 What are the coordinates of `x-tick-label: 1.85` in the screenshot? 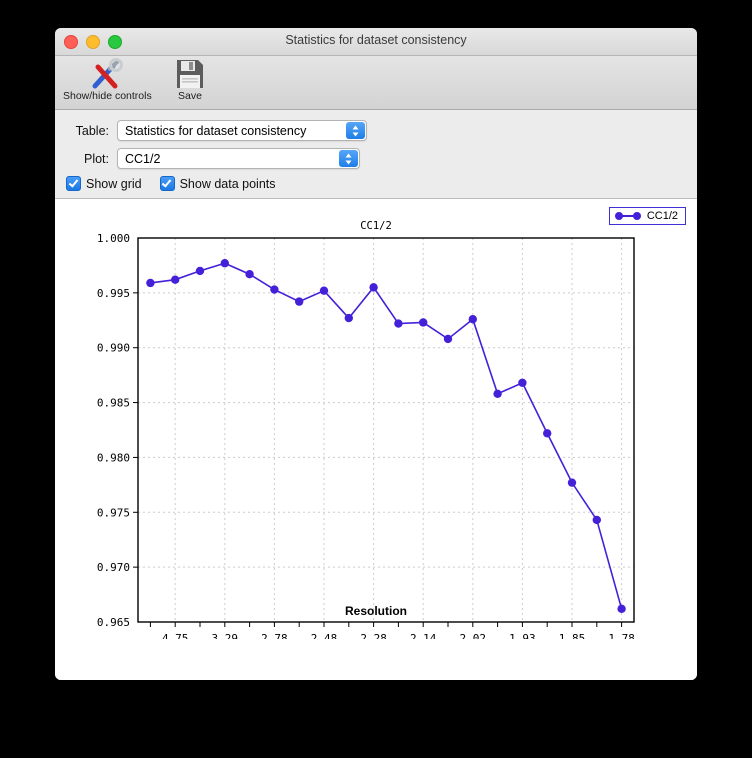 It's located at (572, 635).